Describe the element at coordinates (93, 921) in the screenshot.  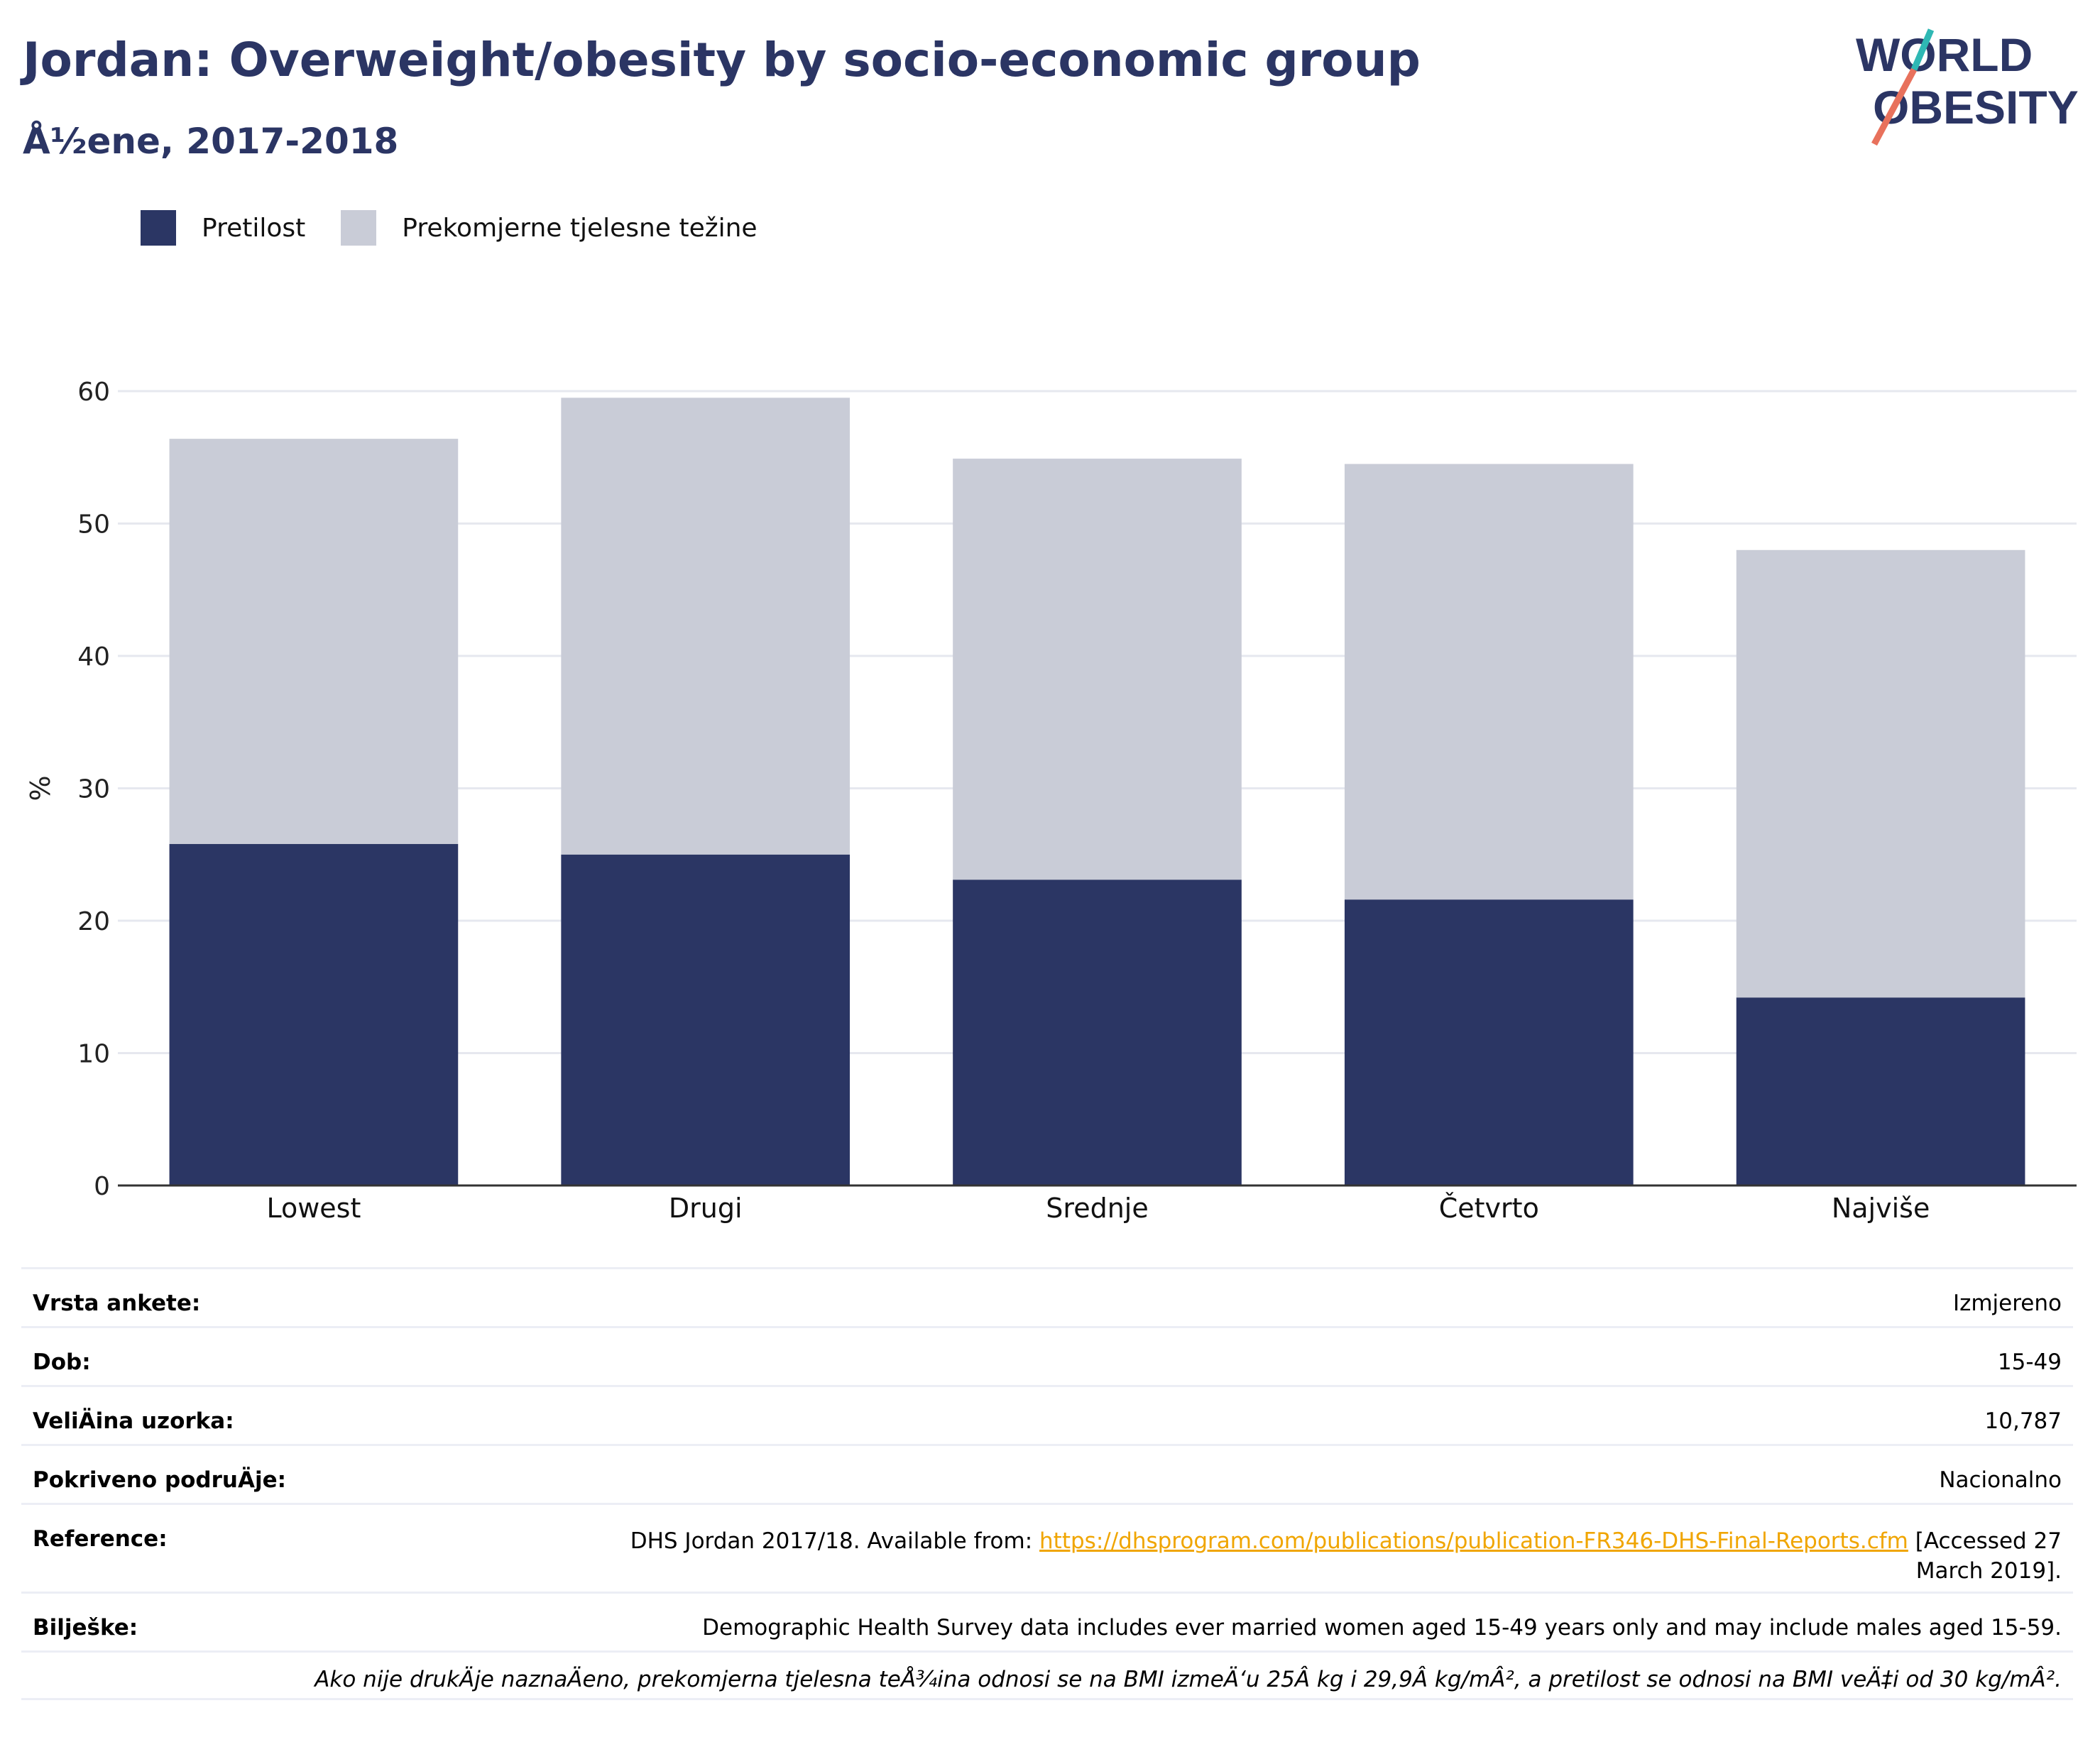
I see `y-tick-label: 20` at that location.